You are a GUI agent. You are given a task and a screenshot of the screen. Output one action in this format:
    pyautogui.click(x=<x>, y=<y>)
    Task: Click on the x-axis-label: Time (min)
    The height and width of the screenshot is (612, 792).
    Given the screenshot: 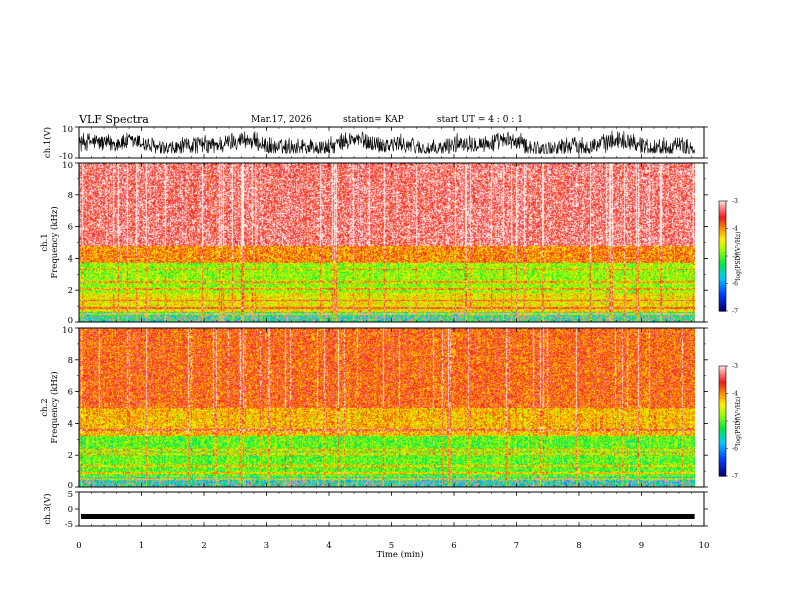 What is the action you would take?
    pyautogui.click(x=399, y=554)
    